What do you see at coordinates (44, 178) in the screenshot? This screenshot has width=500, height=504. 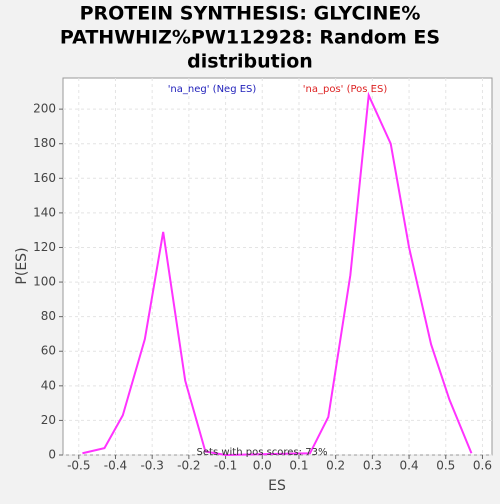 I see `y-tick-label: 160` at bounding box center [44, 178].